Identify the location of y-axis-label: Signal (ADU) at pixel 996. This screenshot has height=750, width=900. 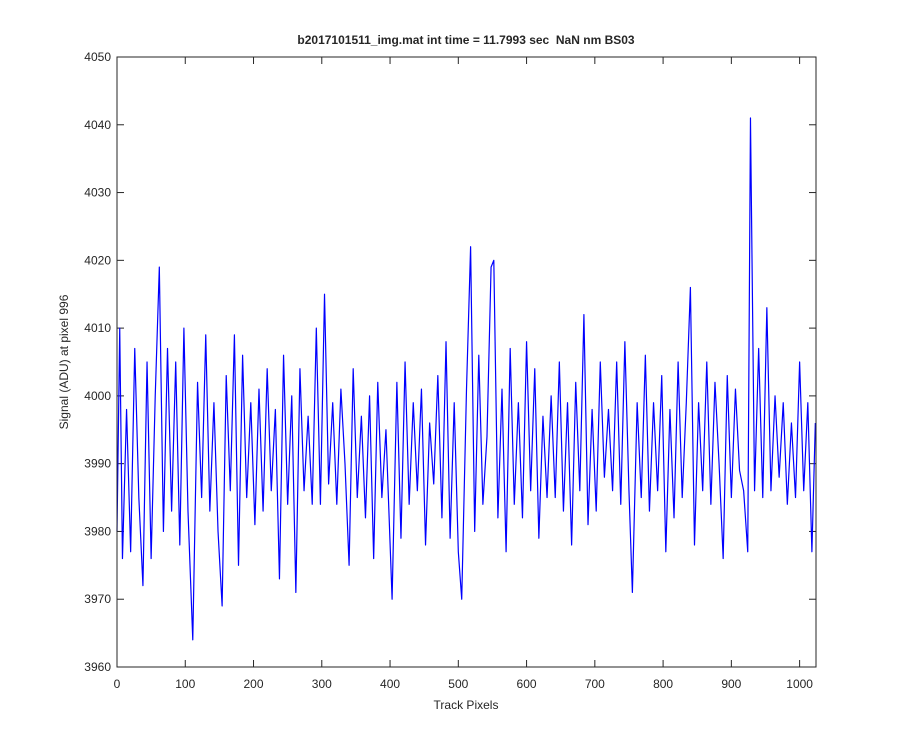
(64, 361).